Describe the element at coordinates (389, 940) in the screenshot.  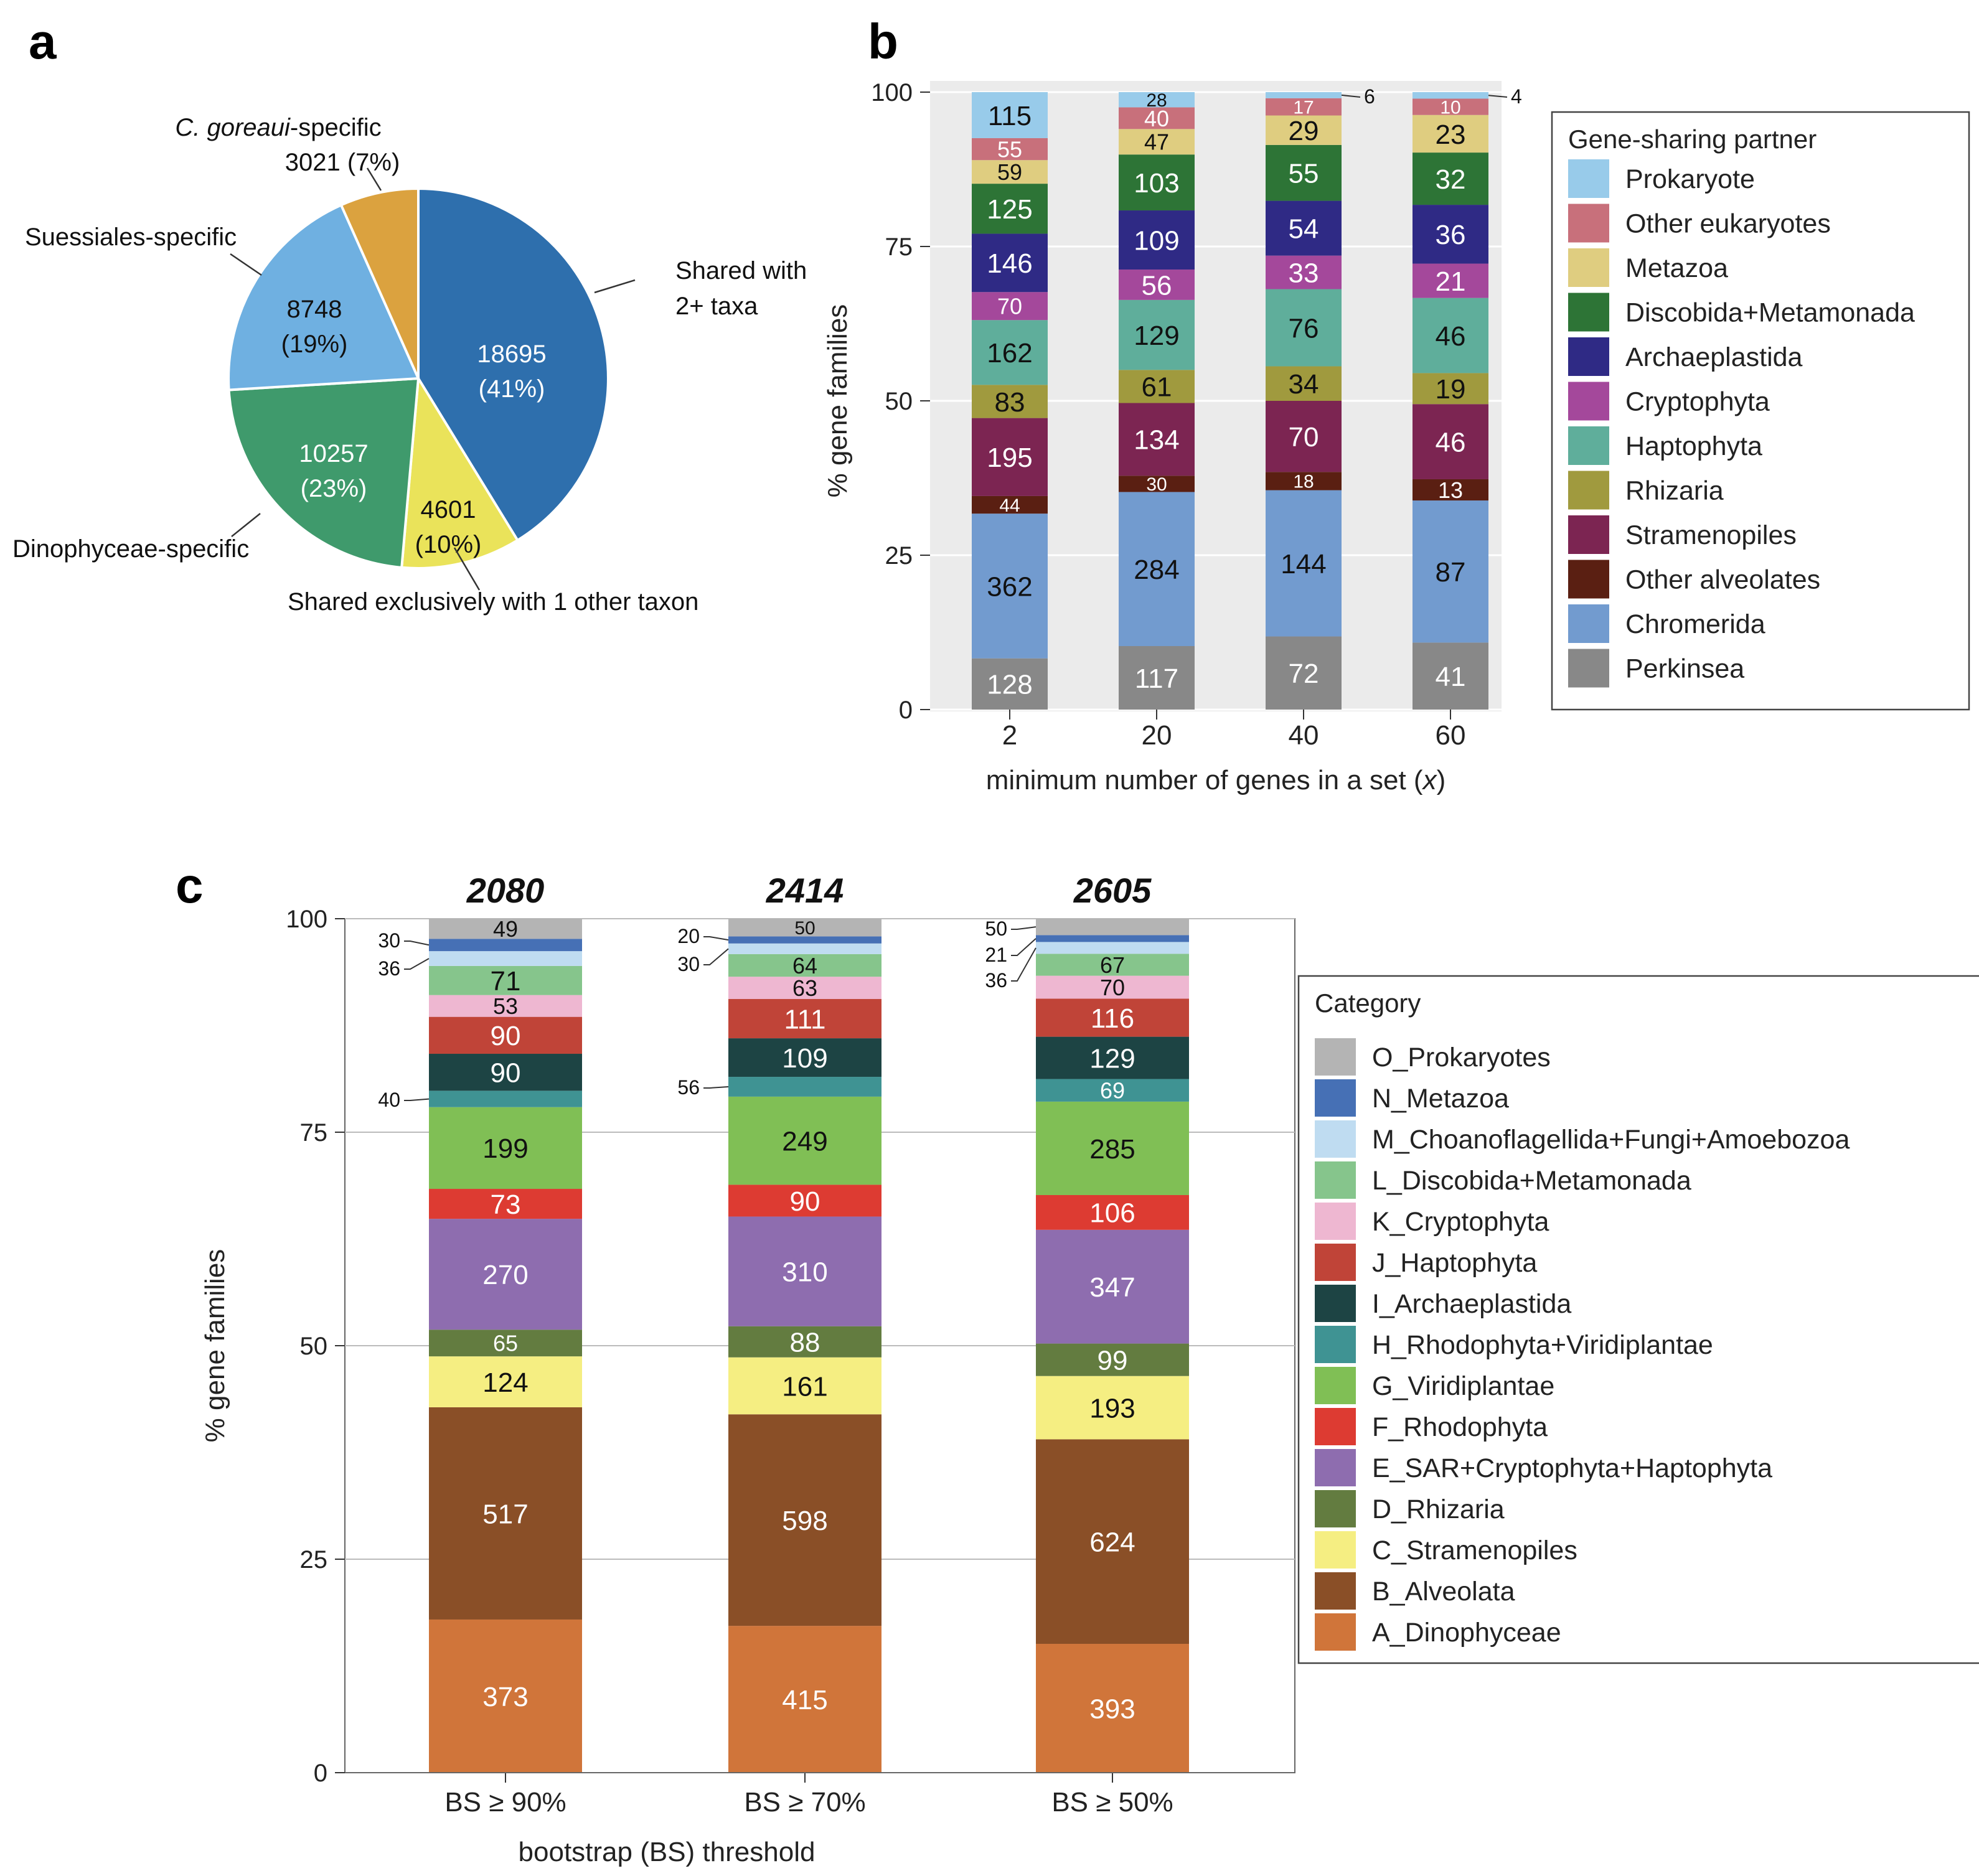
I see `value-label-n-metazoa-bs-90: 30` at that location.